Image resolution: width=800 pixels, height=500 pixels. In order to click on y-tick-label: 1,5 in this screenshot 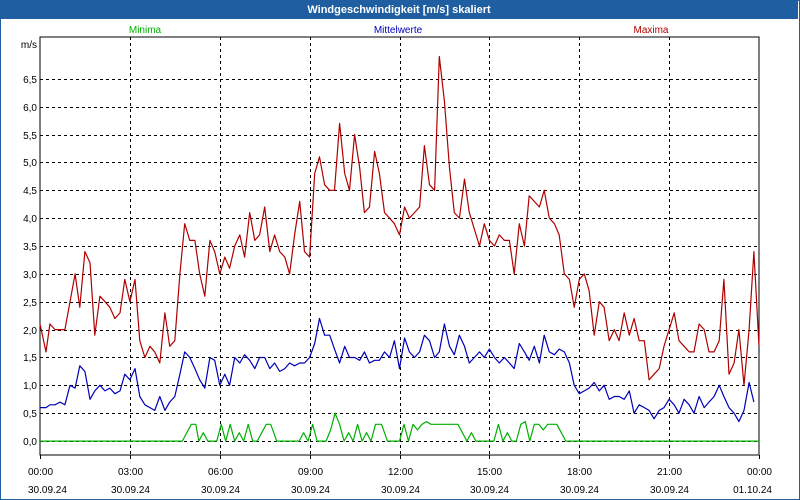, I will do `click(30, 358)`.